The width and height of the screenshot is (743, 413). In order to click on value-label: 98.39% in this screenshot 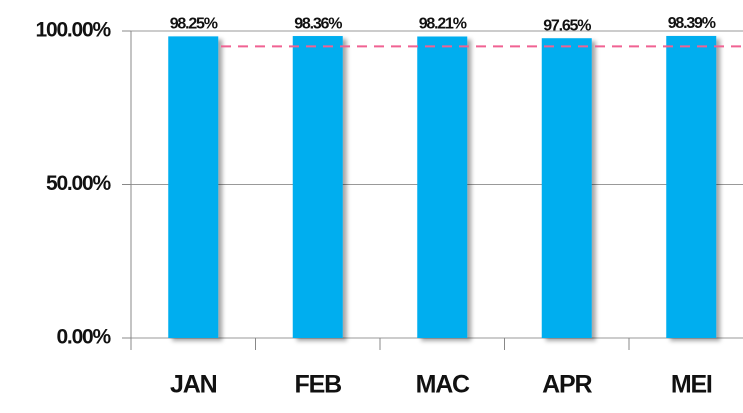, I will do `click(692, 23)`.